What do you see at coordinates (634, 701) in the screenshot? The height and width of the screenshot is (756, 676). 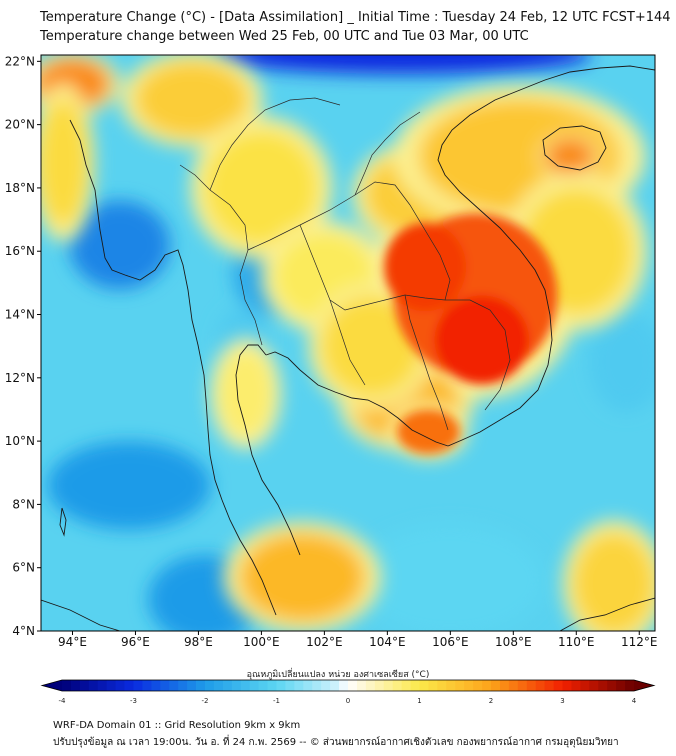 I see `colorbar-tick-label: 4` at bounding box center [634, 701].